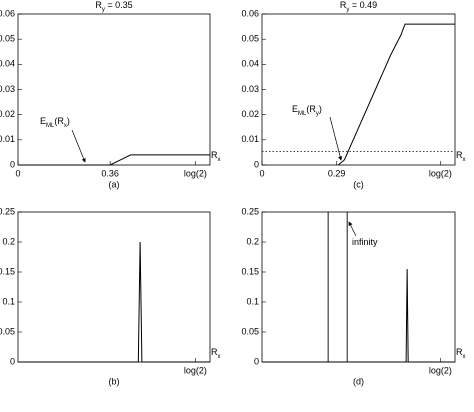  I want to click on annotation: infinity, so click(365, 242).